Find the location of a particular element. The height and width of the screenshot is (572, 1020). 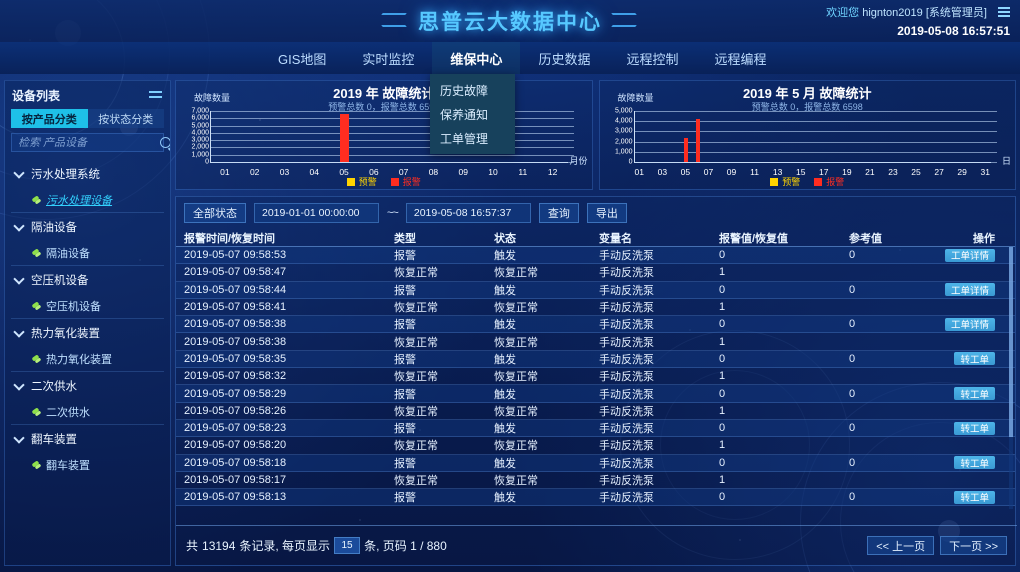

next-page-button: 下一页 >> is located at coordinates (973, 545).